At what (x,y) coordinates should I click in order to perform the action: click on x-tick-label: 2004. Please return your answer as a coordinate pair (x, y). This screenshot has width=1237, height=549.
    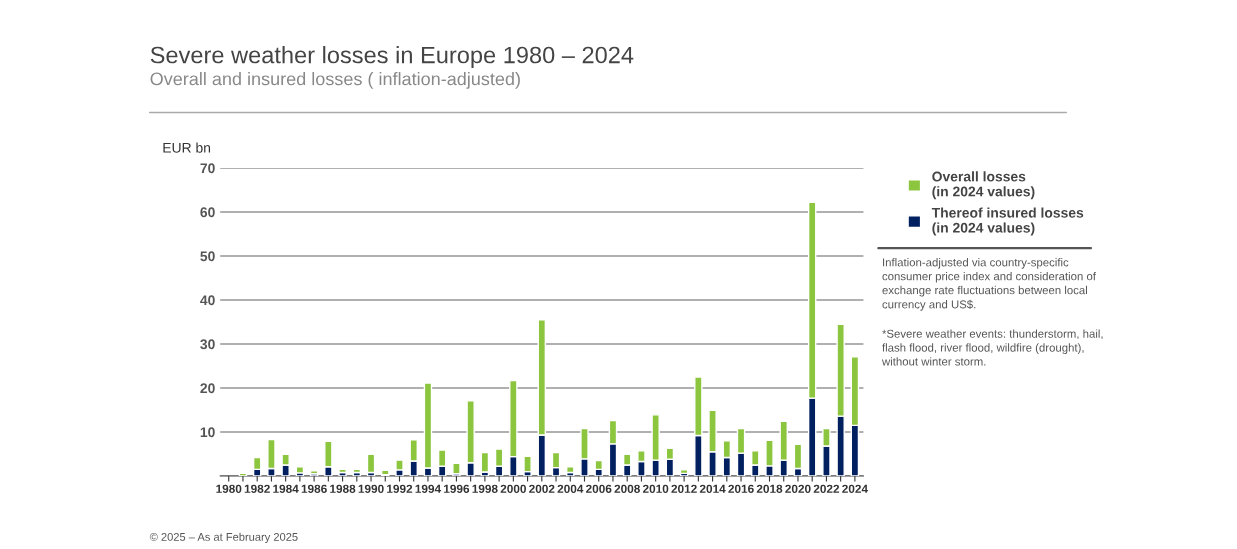
    Looking at the image, I should click on (570, 488).